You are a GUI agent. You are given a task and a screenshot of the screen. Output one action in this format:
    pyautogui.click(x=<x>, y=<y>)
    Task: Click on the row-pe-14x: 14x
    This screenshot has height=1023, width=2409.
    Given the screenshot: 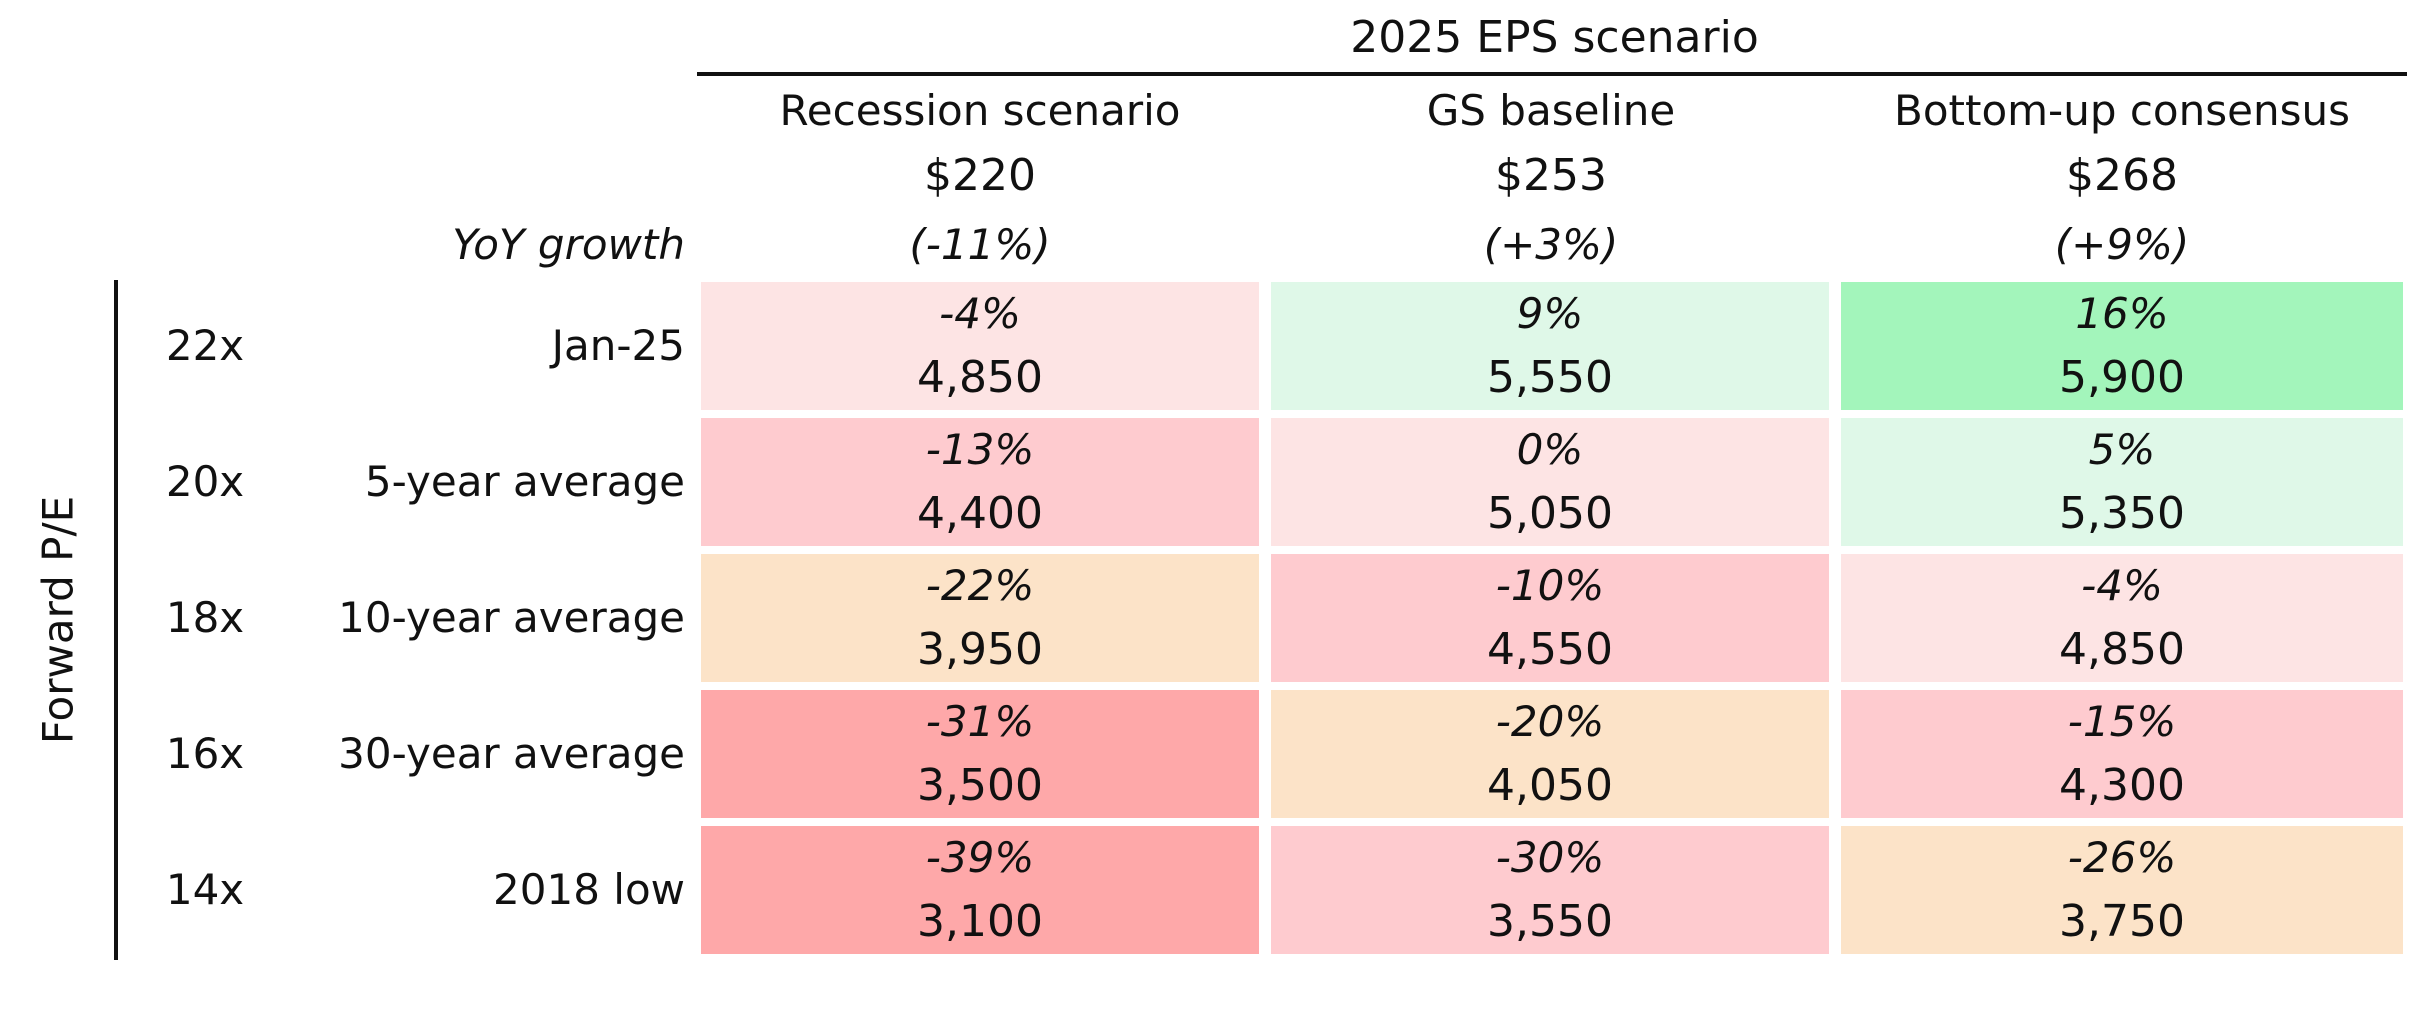 What is the action you would take?
    pyautogui.click(x=205, y=889)
    